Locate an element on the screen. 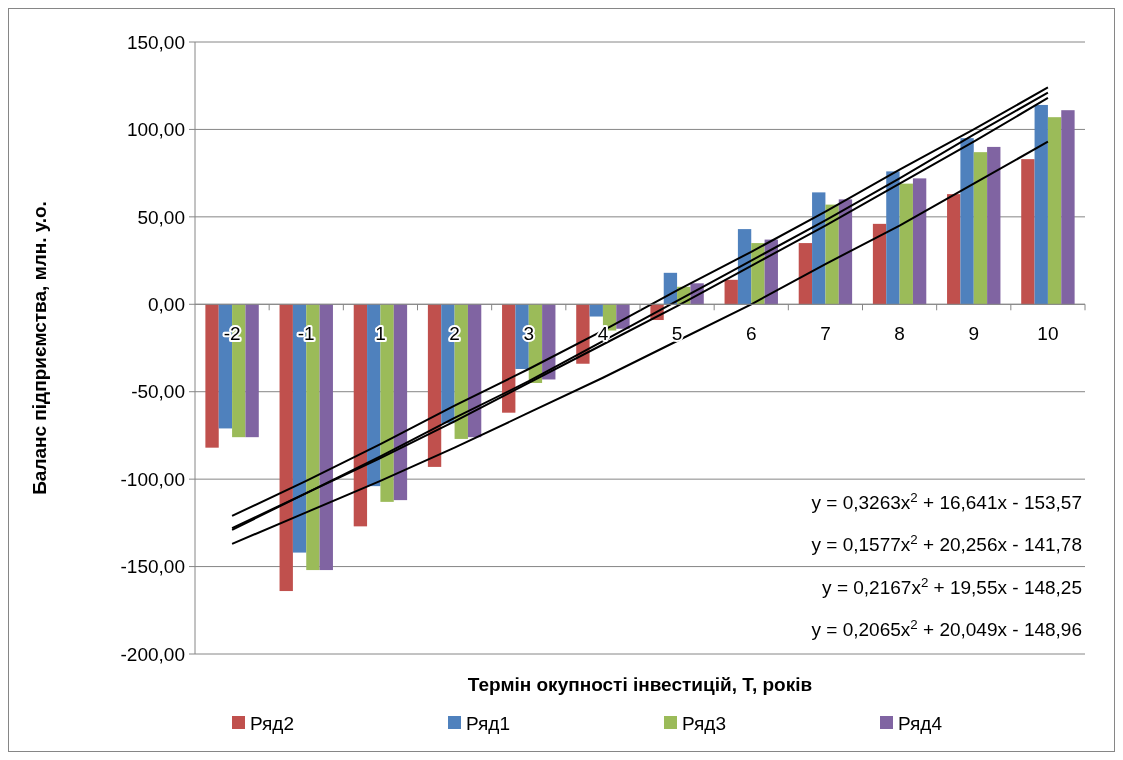 This screenshot has width=1123, height=760. legend-label: Ряд3 is located at coordinates (704, 723).